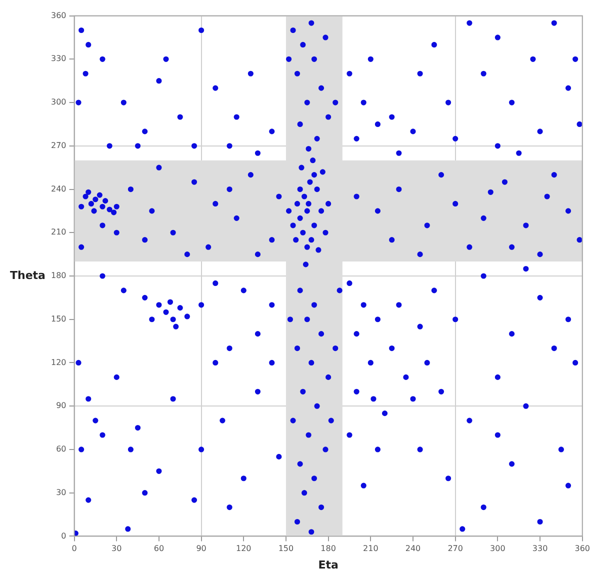 This screenshot has height=584, width=601. What do you see at coordinates (455, 549) in the screenshot?
I see `x-tick-label: 270` at bounding box center [455, 549].